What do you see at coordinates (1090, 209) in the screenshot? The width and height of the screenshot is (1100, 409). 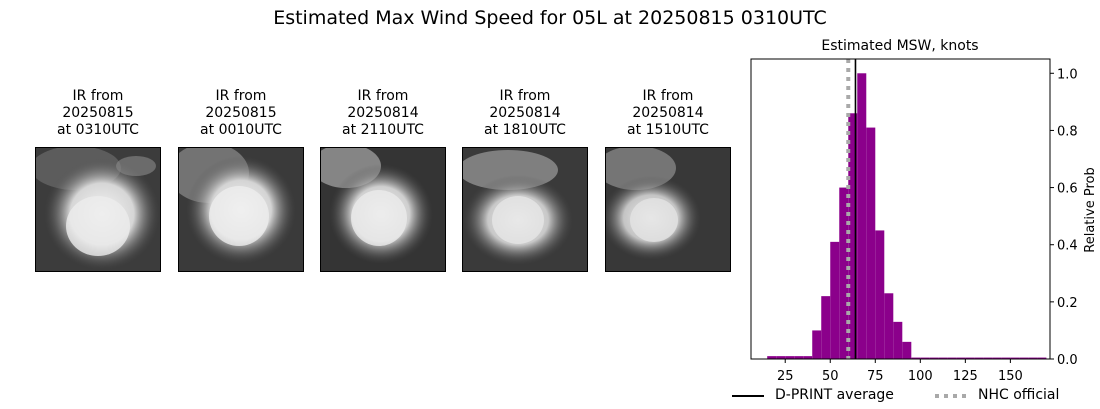 I see `y-axis-label: Relative Prob` at bounding box center [1090, 209].